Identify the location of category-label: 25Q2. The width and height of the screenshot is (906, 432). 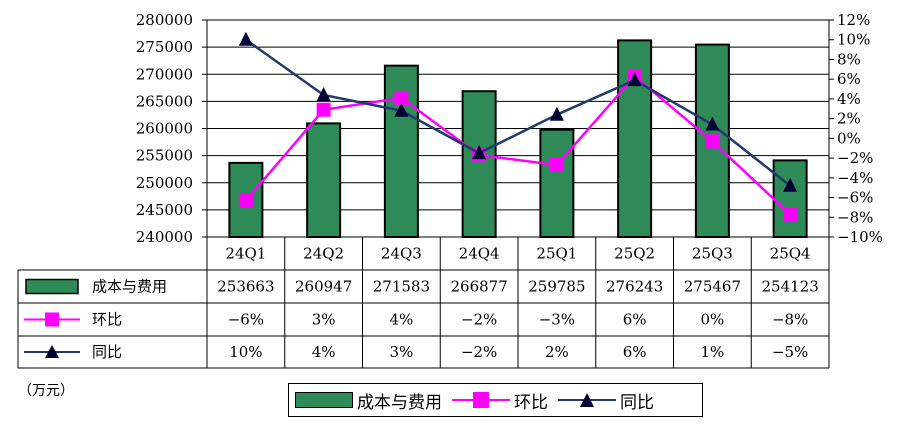
(634, 254).